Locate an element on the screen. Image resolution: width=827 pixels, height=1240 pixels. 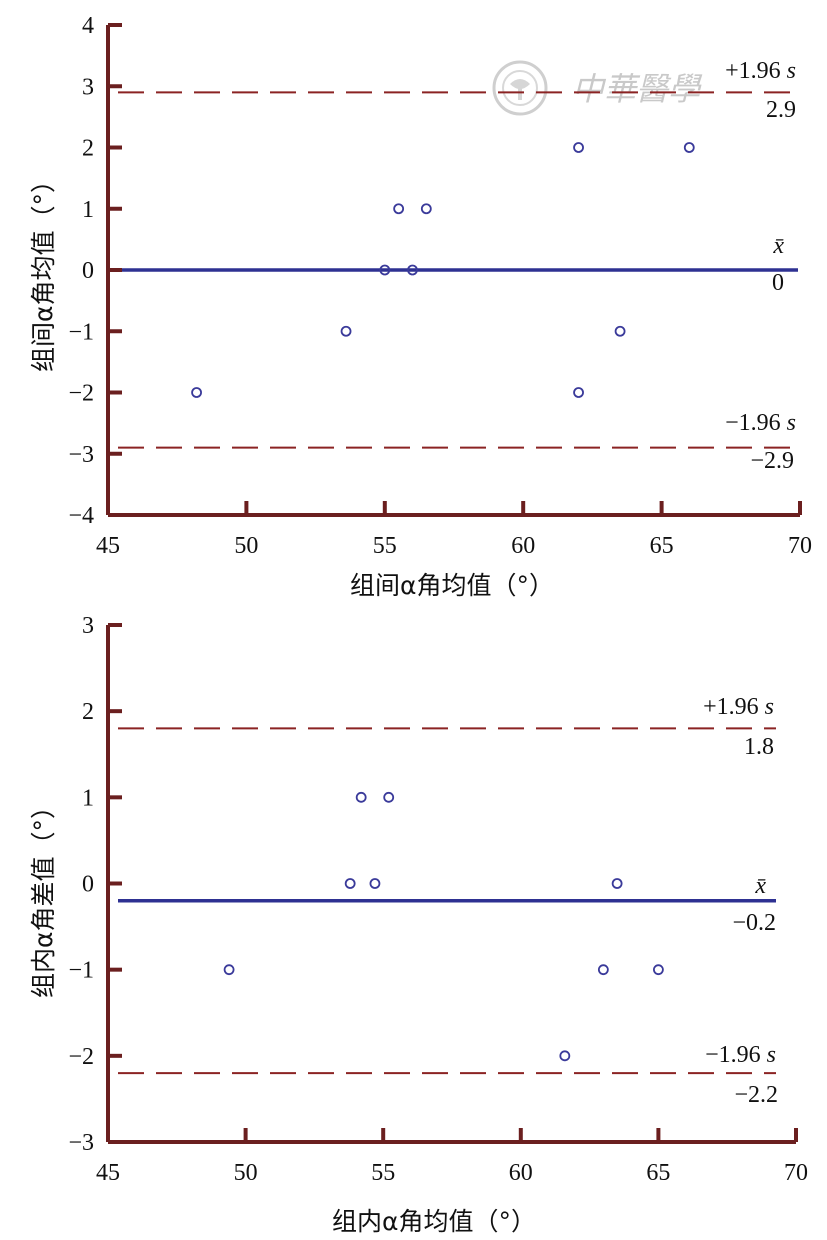
y-tick-label: −4 is located at coordinates (81, 516).